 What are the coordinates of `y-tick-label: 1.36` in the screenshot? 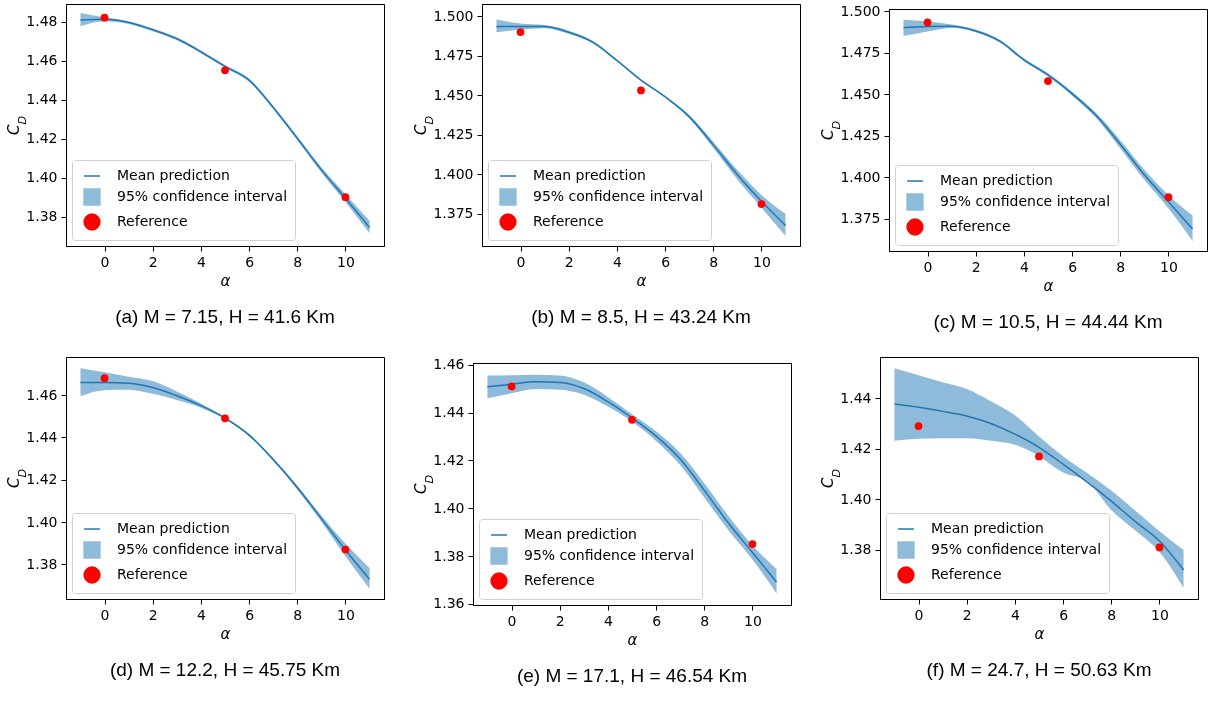 It's located at (449, 603).